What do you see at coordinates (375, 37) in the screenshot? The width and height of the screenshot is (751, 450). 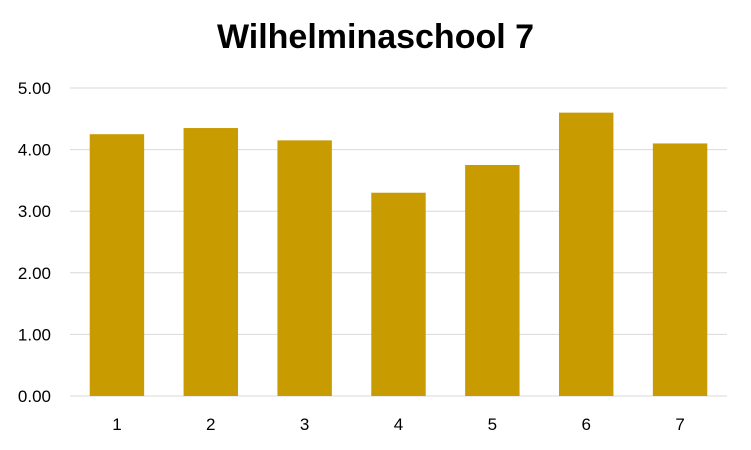 I see `chart-title: Wilhelminaschool 7` at bounding box center [375, 37].